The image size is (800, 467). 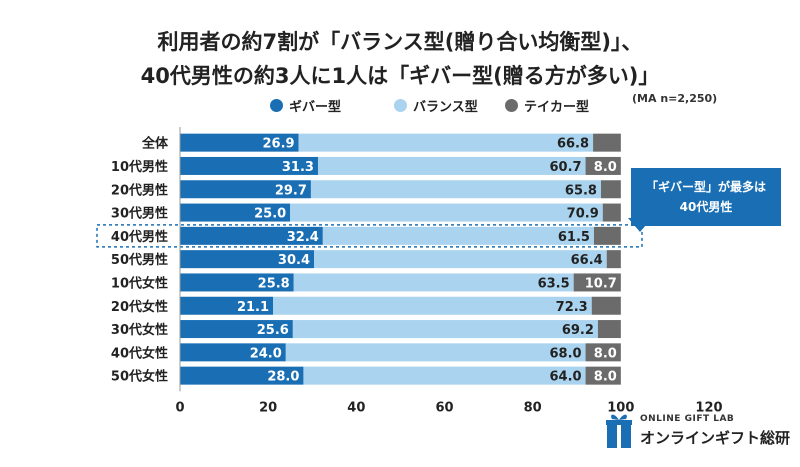 What do you see at coordinates (574, 237) in the screenshot?
I see `data-label: 61.5` at bounding box center [574, 237].